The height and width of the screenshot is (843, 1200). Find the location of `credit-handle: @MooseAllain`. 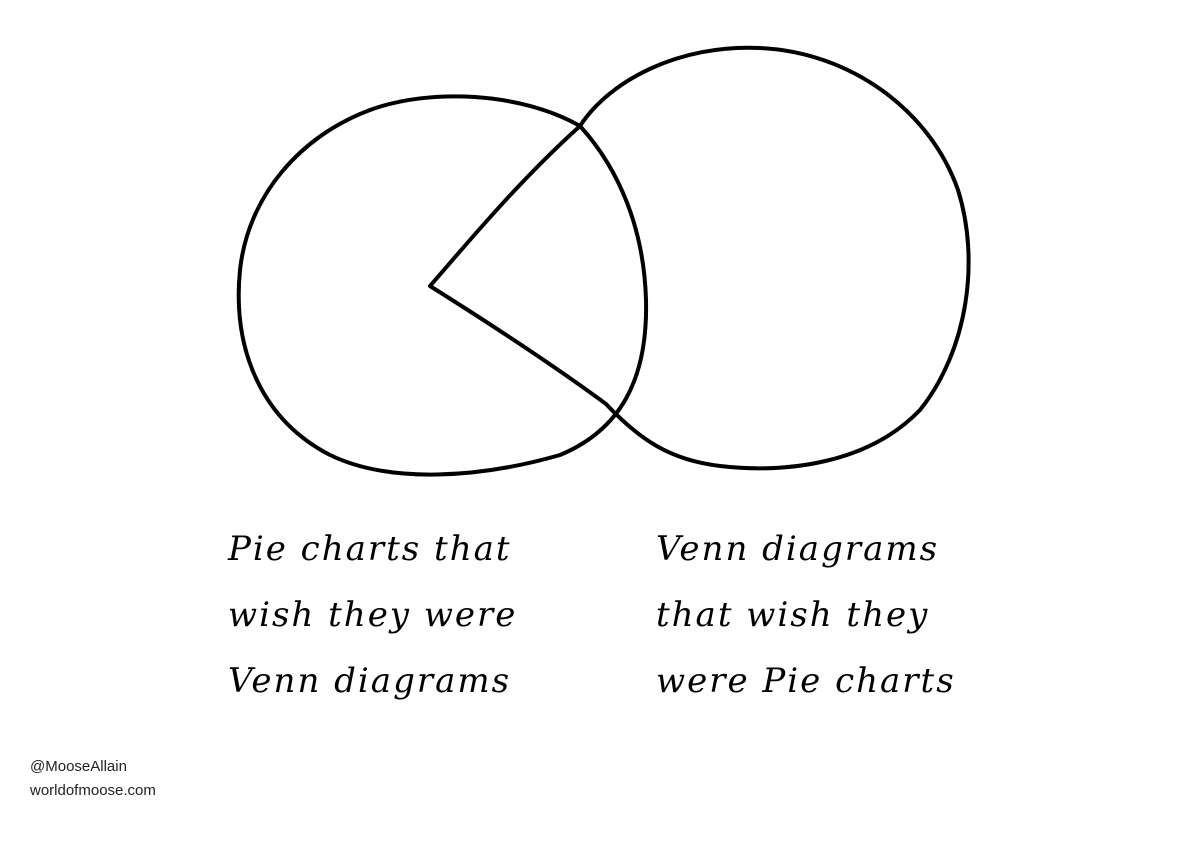

credit-handle: @MooseAllain is located at coordinates (78, 766).